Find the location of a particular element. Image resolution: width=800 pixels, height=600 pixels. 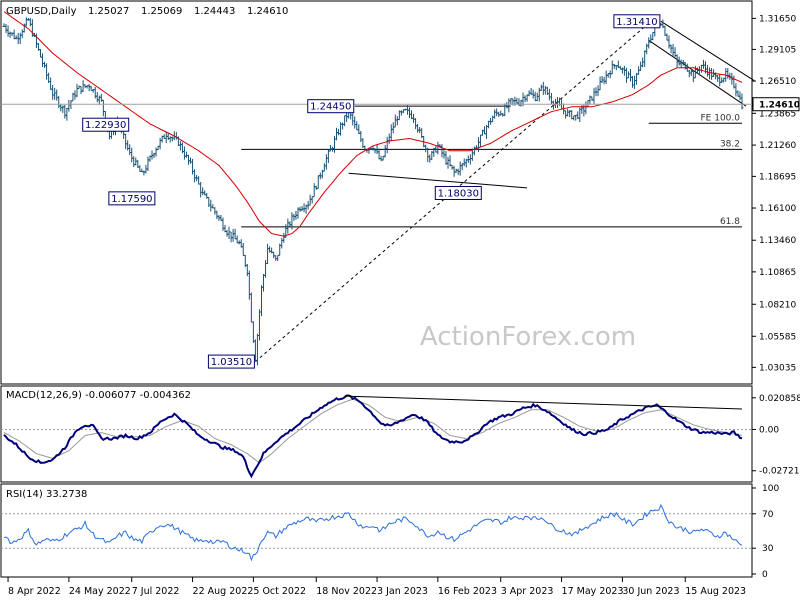

rsi-label: RSI(14) 33.2738 is located at coordinates (46, 494).